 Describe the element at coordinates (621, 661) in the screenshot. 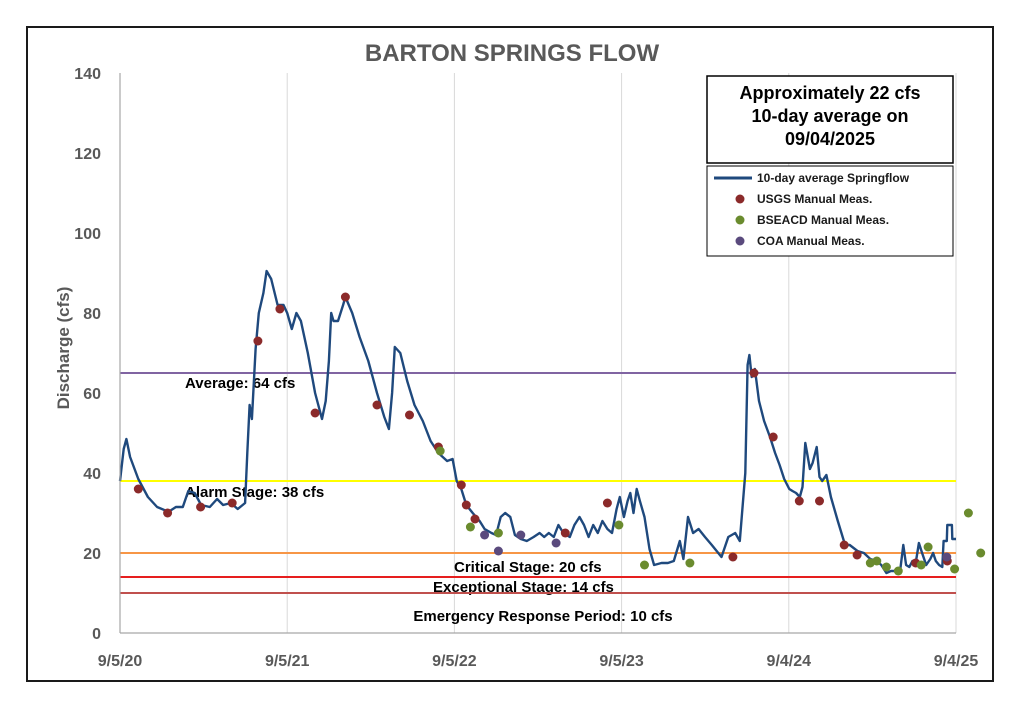

I see `x-tick-label: 9/5/23` at that location.